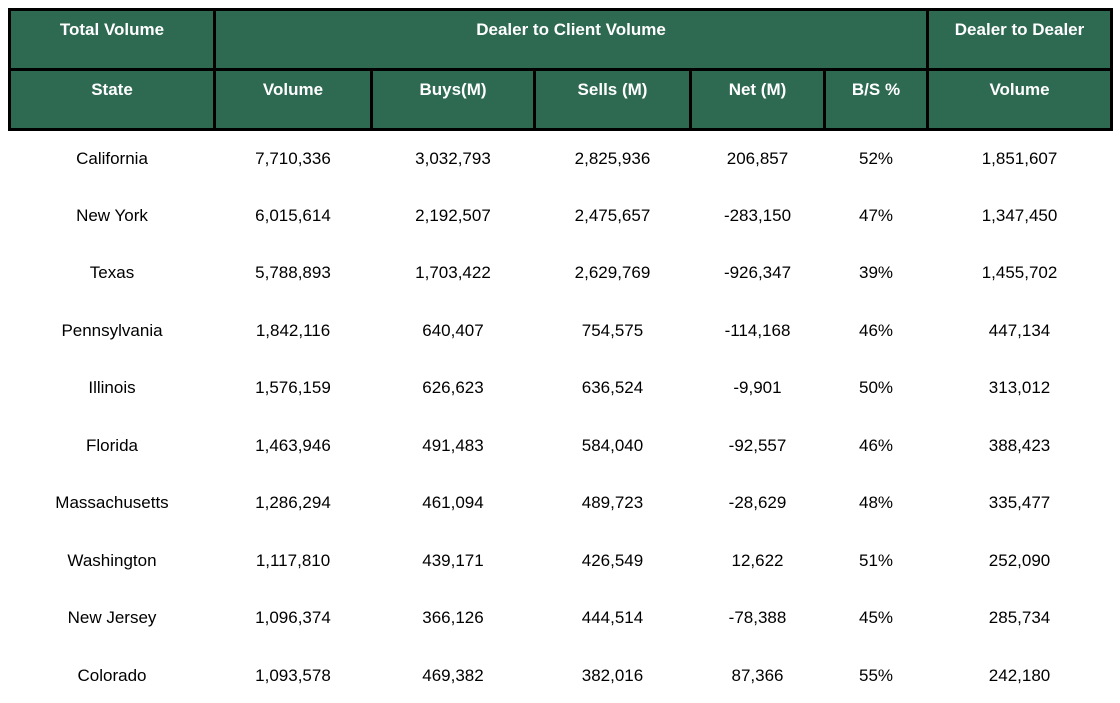 The image size is (1120, 703). Describe the element at coordinates (757, 675) in the screenshot. I see `cell-net_m: 87,366` at that location.